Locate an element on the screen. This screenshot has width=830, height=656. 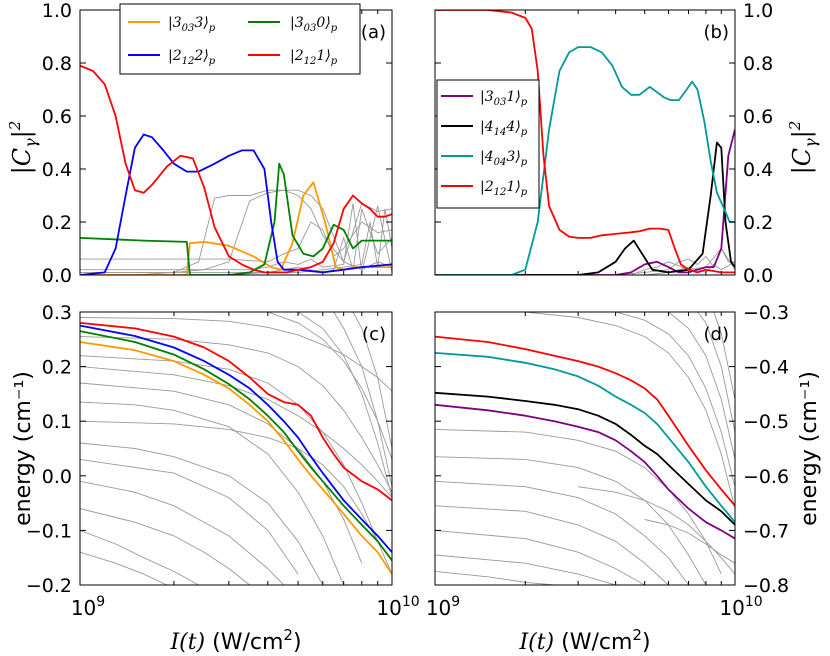
panel-label: (a) is located at coordinates (373, 32).